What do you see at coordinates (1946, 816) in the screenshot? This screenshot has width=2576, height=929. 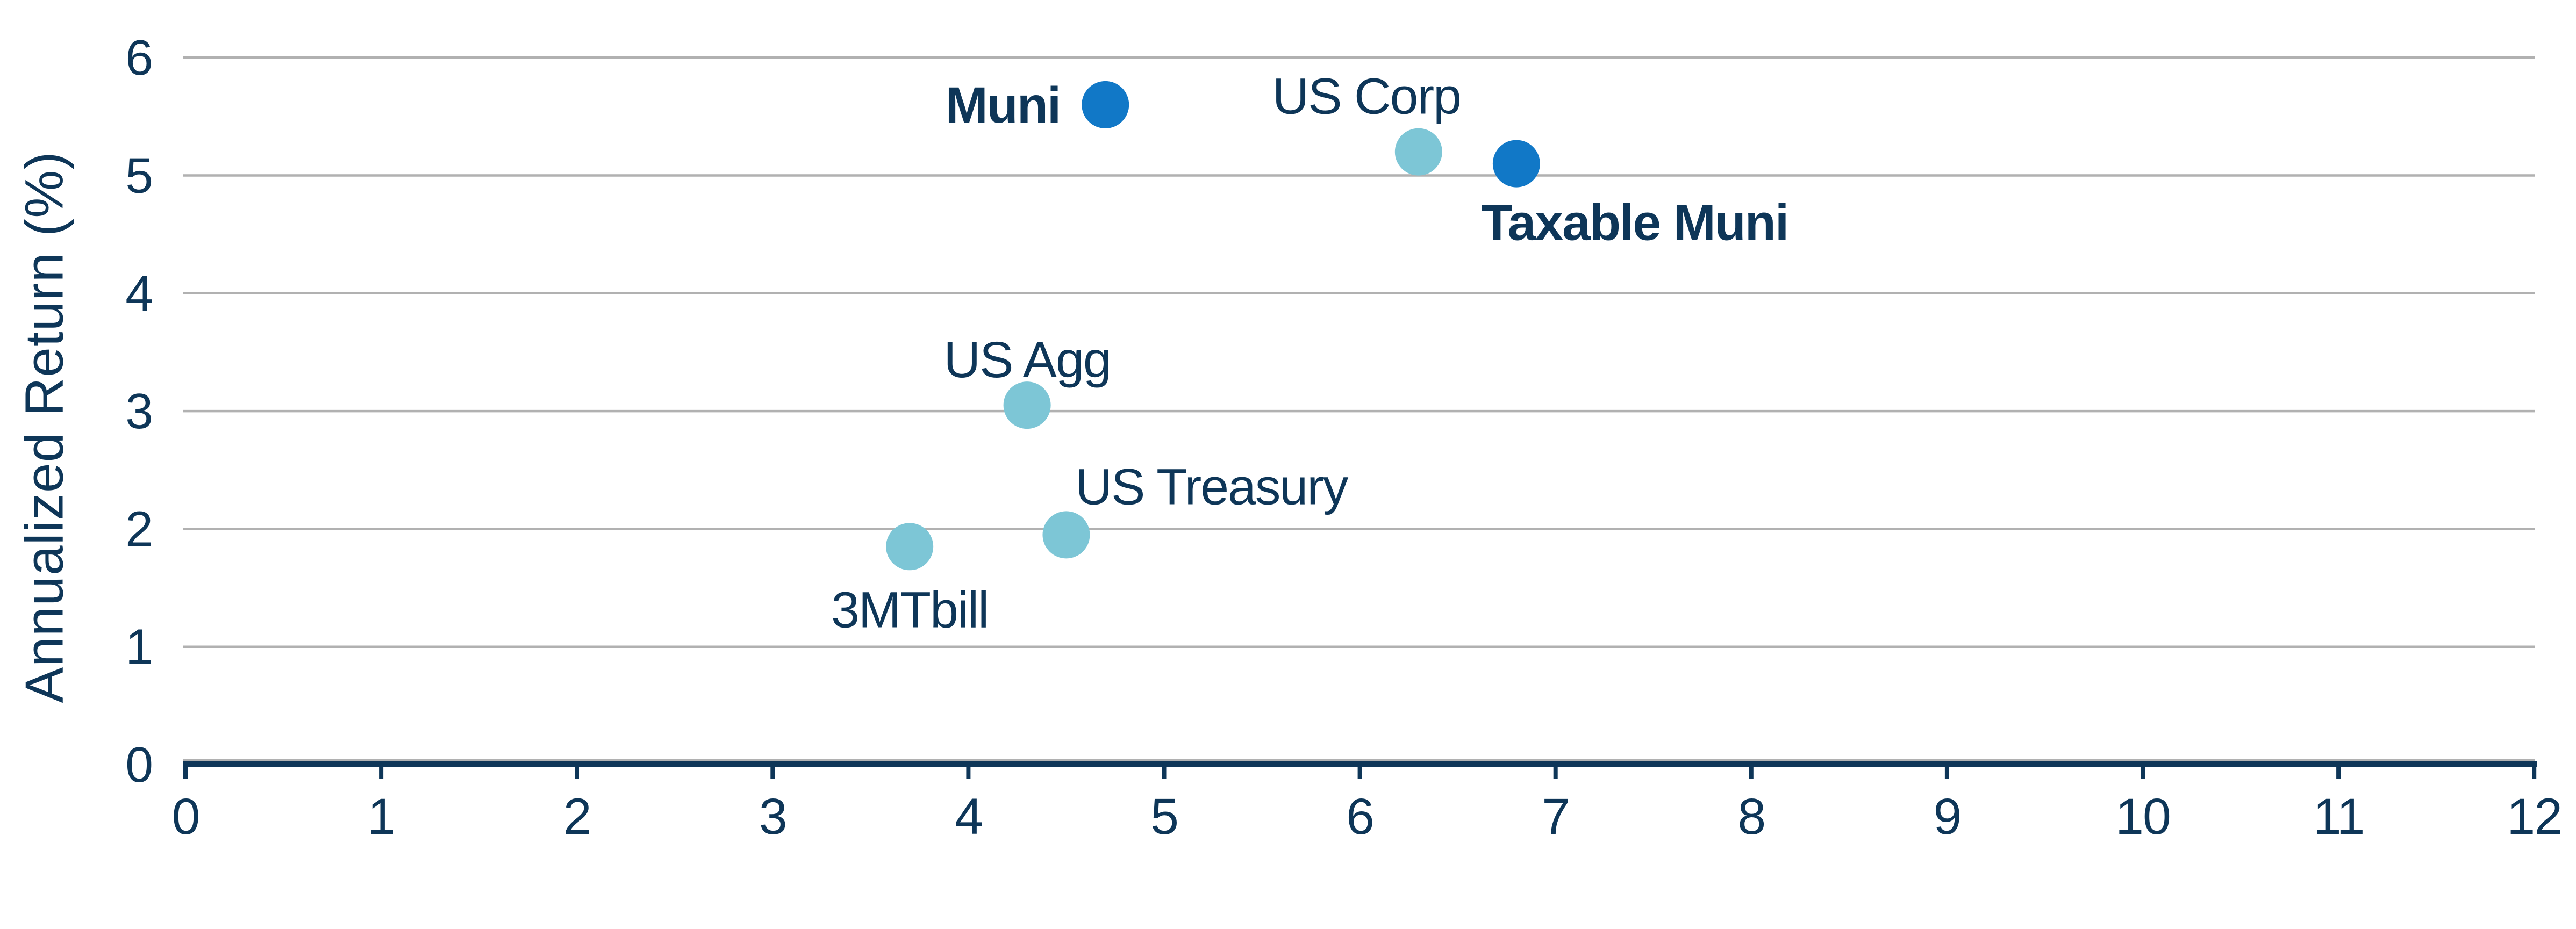 I see `x-tick-label-9: 9` at bounding box center [1946, 816].